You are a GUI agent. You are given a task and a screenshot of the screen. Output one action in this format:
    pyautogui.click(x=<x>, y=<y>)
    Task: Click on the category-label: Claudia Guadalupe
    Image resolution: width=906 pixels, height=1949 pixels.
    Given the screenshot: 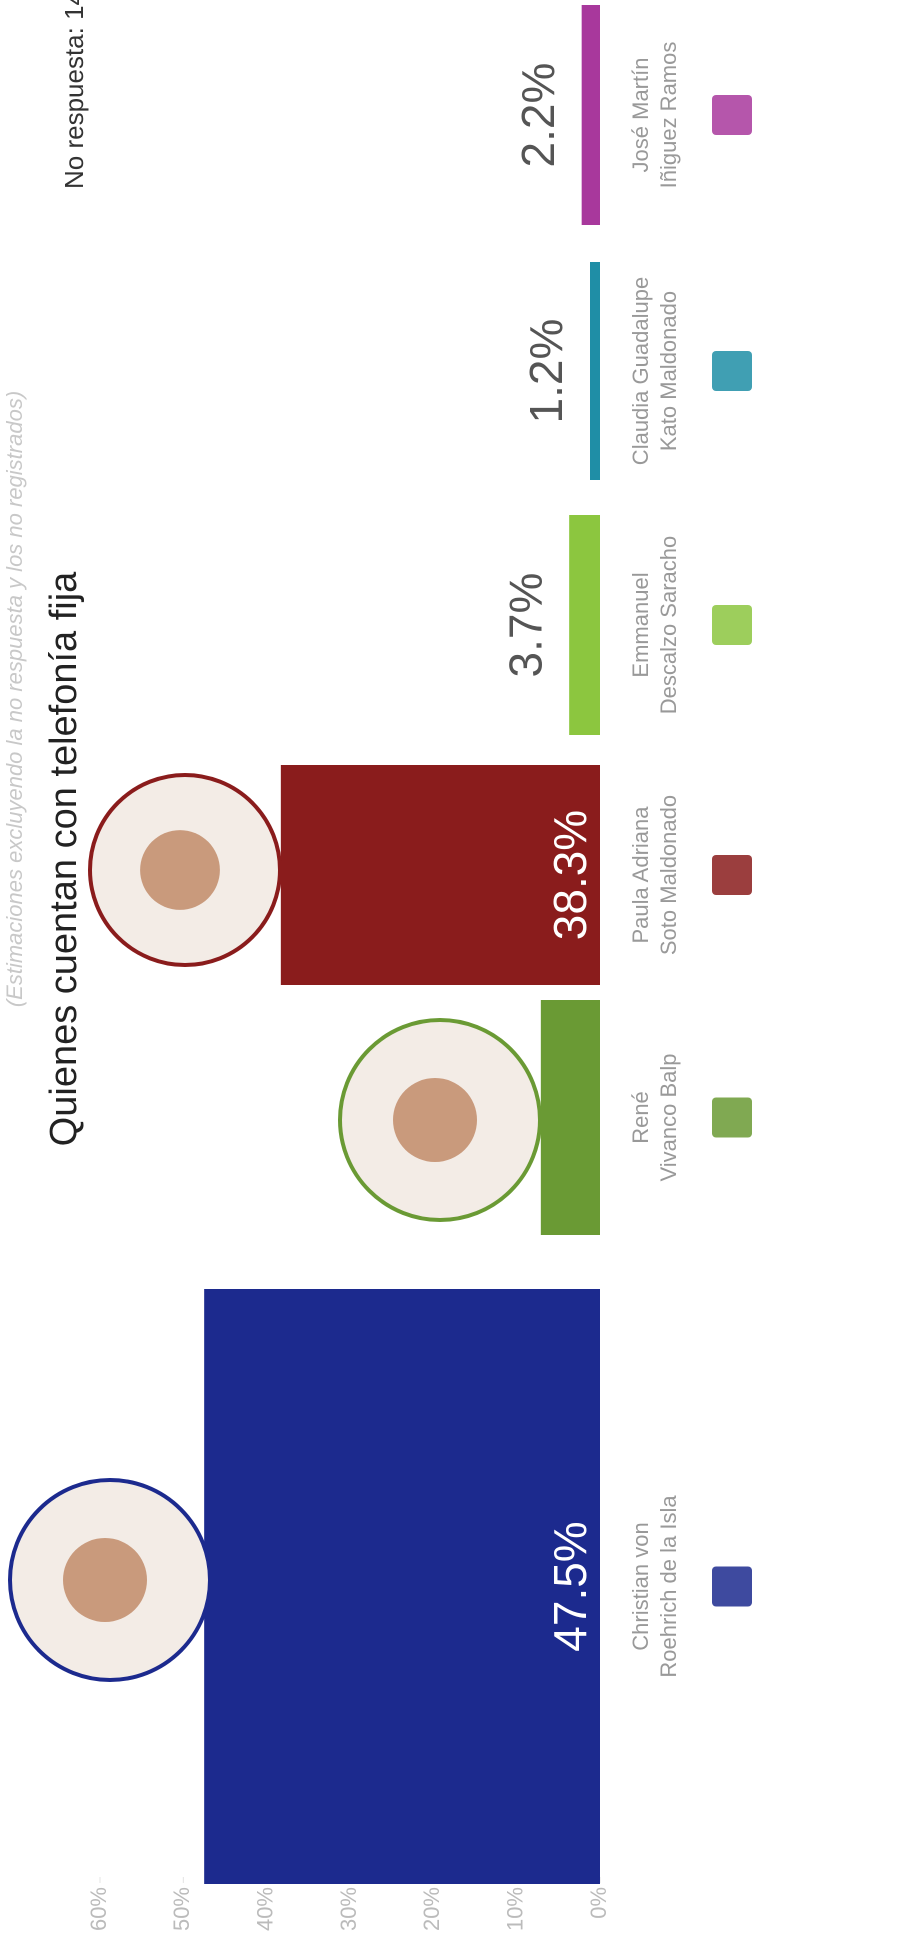 What is the action you would take?
    pyautogui.click(x=640, y=371)
    